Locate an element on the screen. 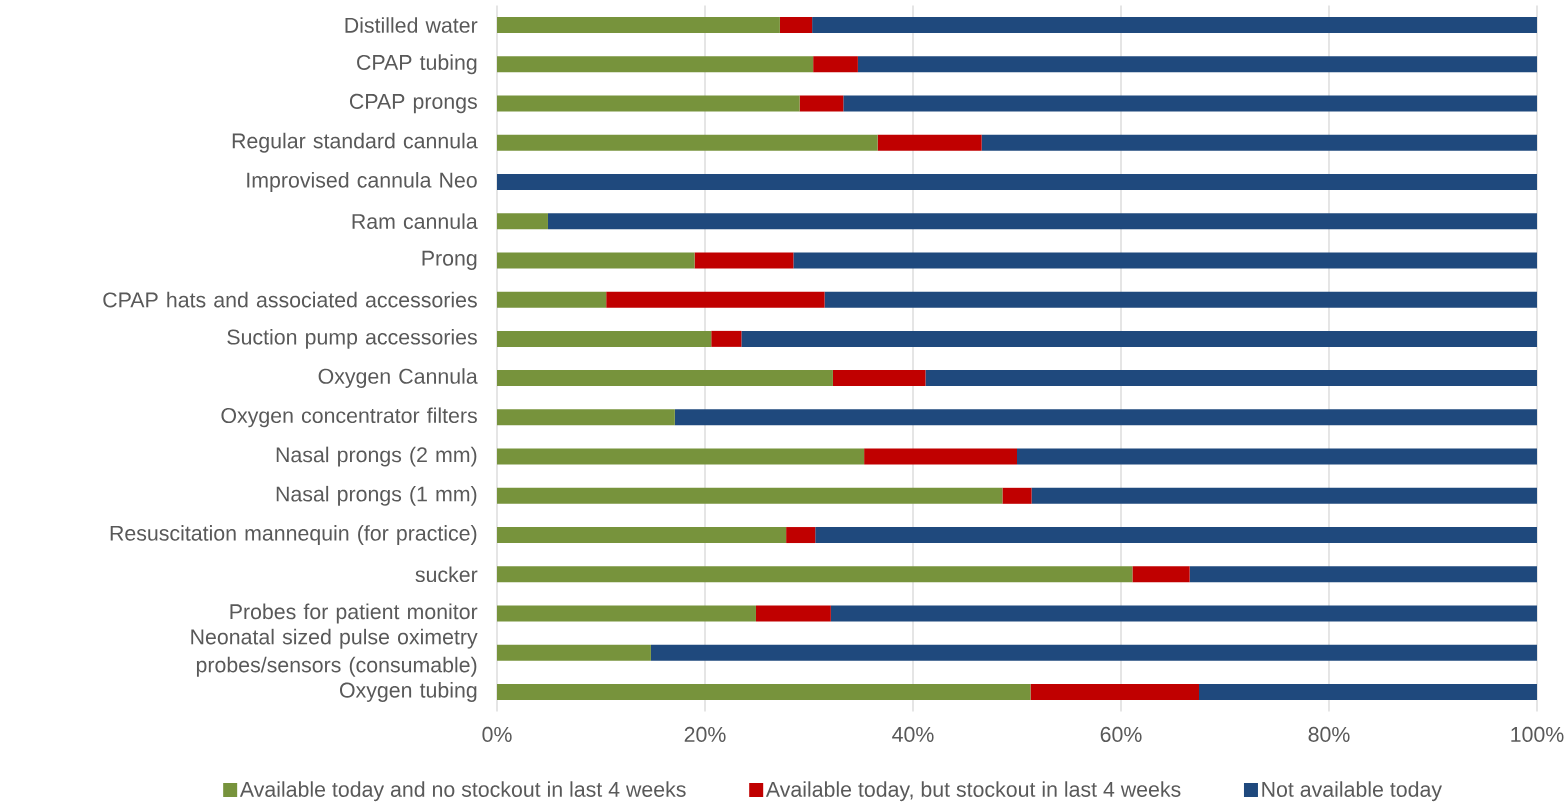 The height and width of the screenshot is (803, 1567). y-tick-label: CPAP prongs is located at coordinates (413, 103).